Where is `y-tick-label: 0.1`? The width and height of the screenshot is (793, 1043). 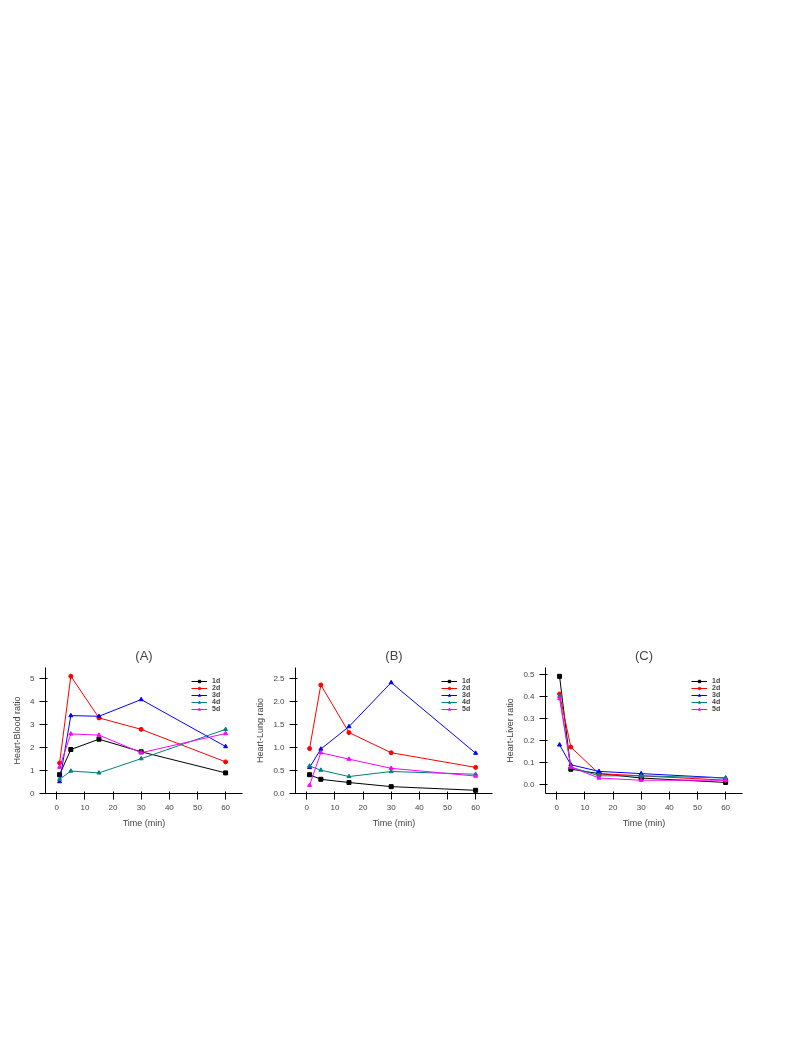 y-tick-label: 0.1 is located at coordinates (529, 763).